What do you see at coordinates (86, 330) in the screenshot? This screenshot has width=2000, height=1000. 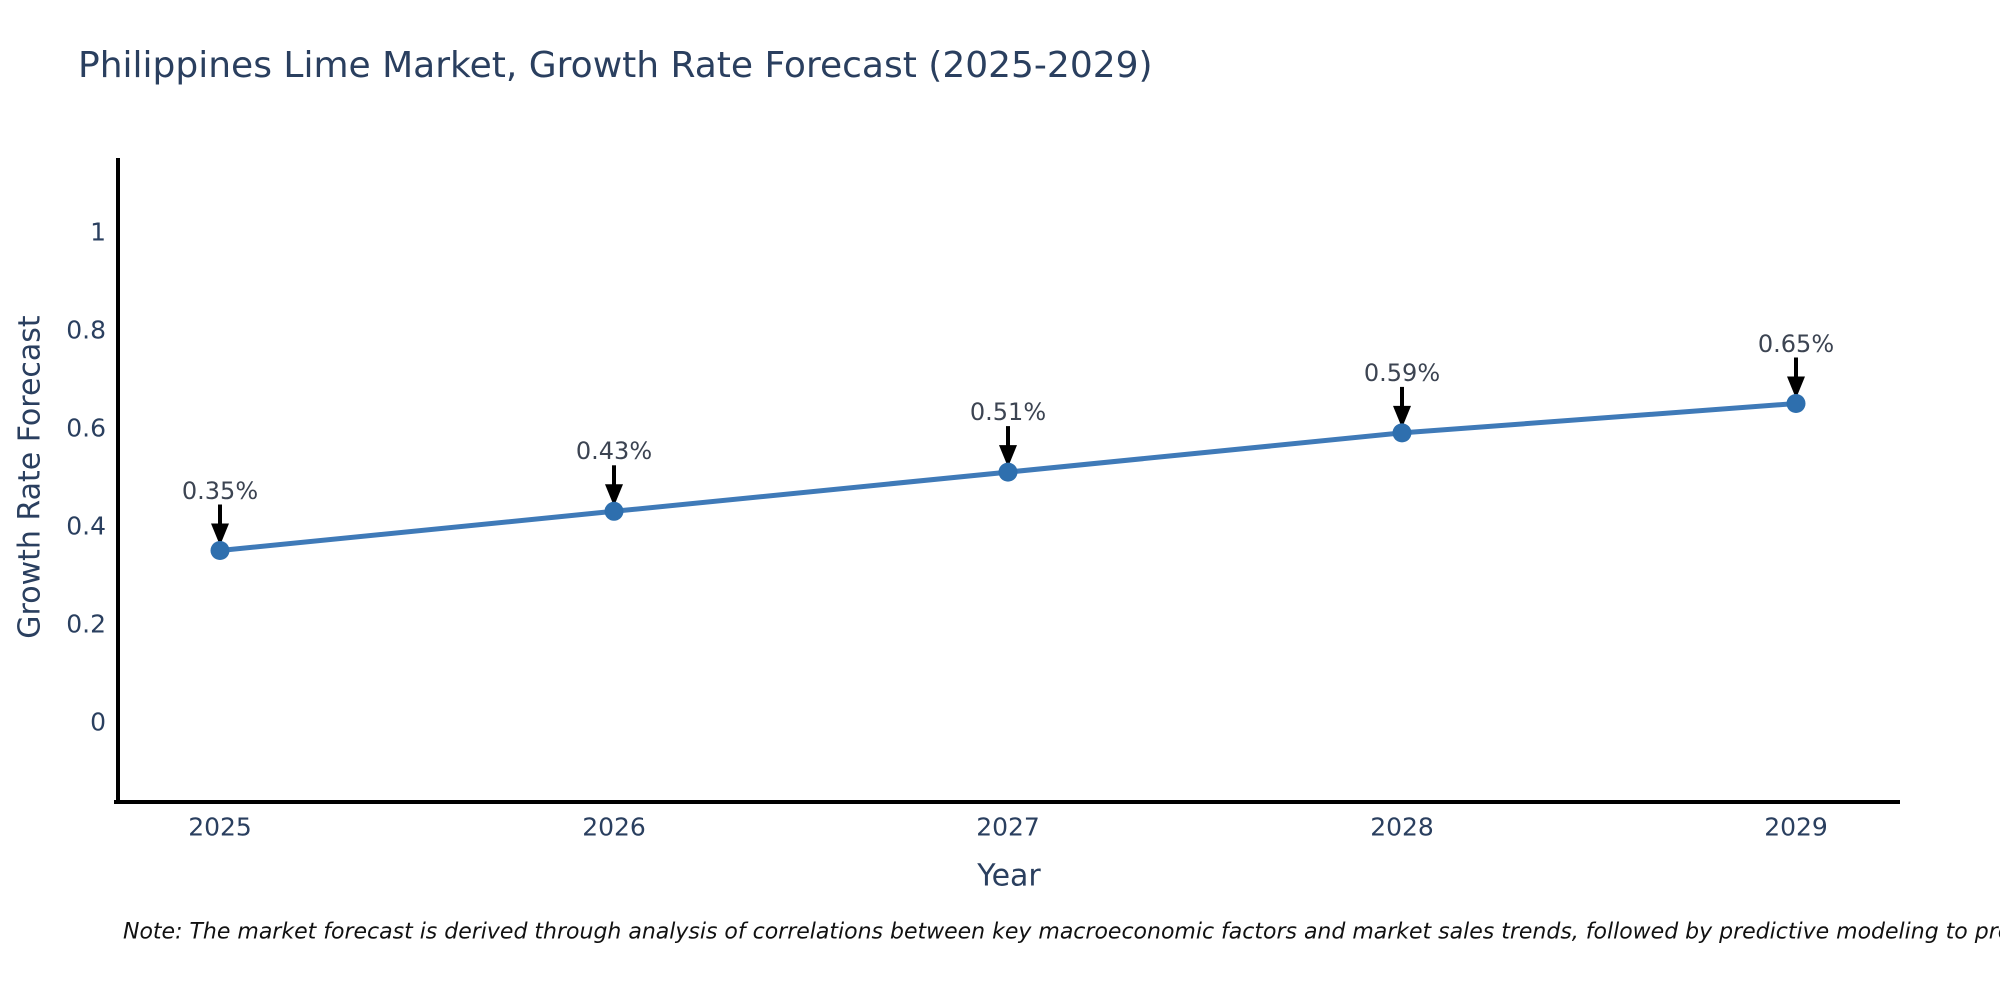 I see `y-tick-label: 0.8` at bounding box center [86, 330].